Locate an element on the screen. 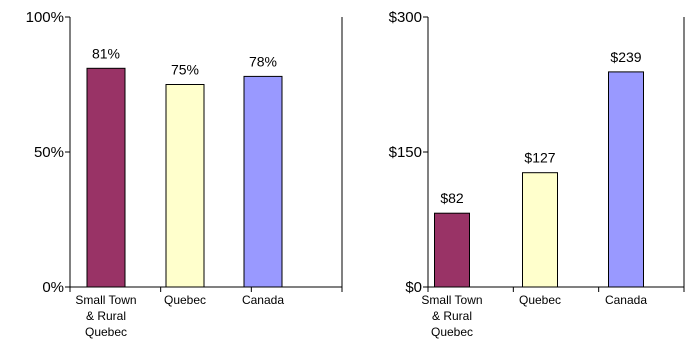 Image resolution: width=692 pixels, height=360 pixels. chart1-category-label-line: Canada is located at coordinates (263, 300).